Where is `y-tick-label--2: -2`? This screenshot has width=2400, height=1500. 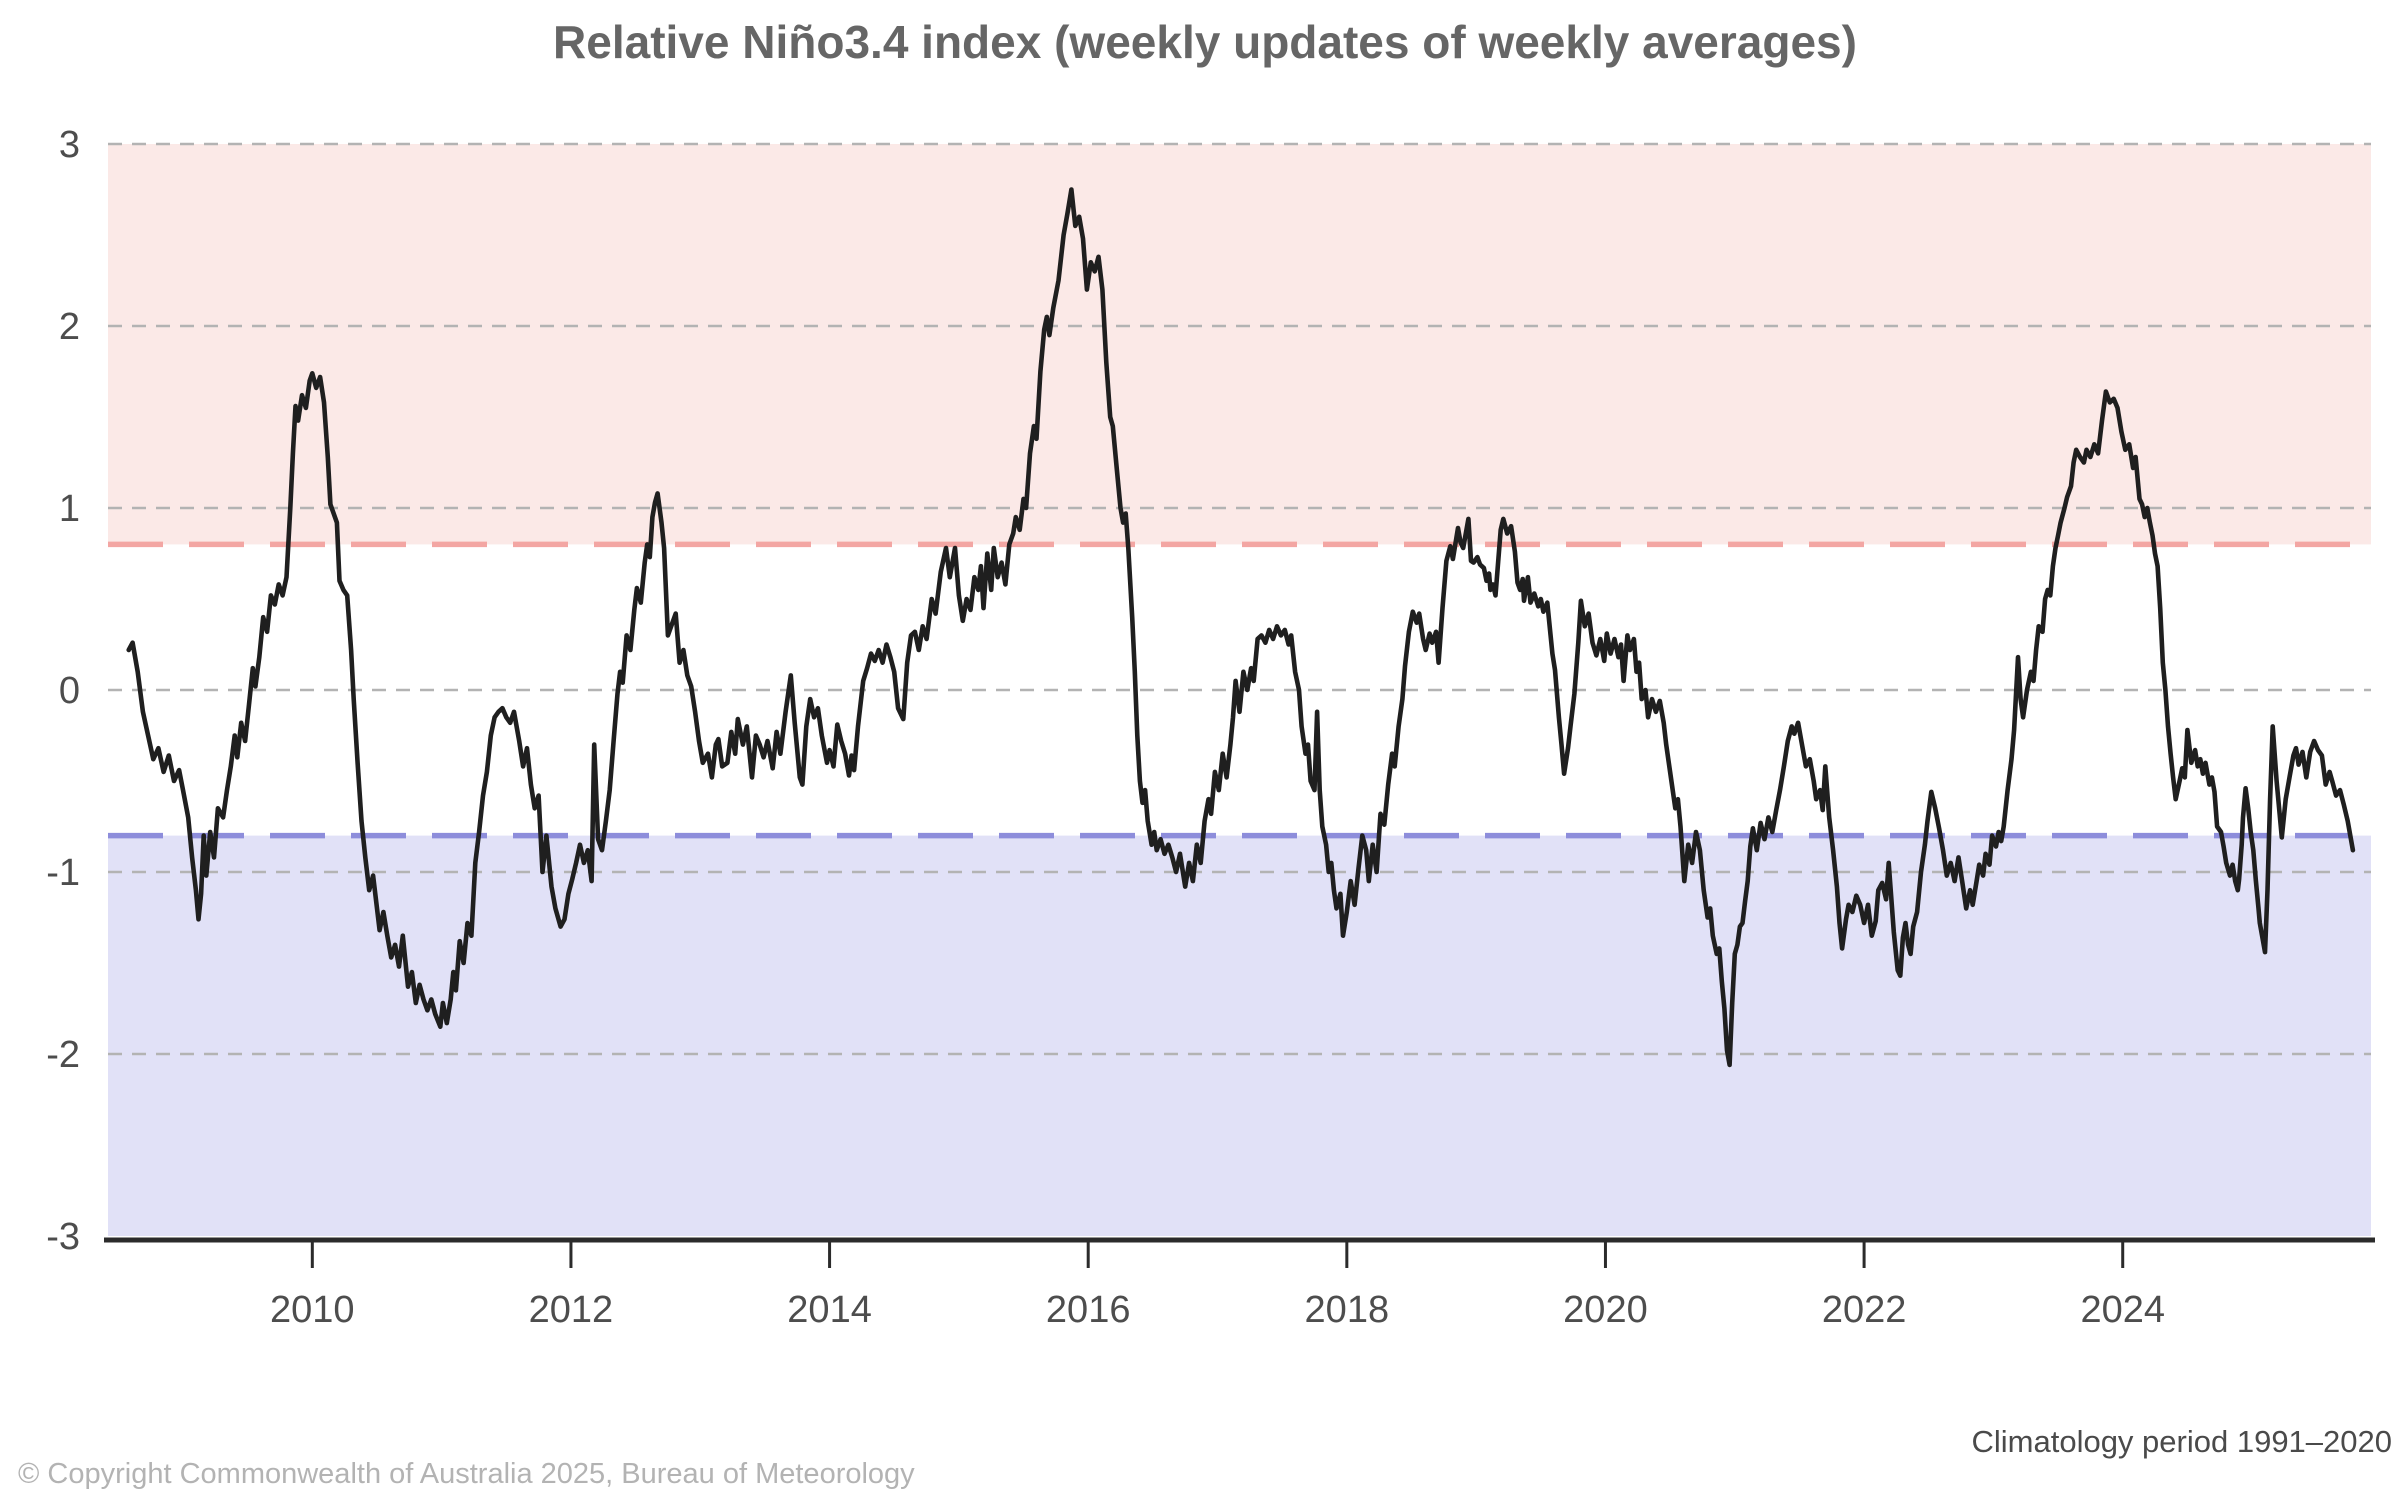
y-tick-label--2: -2 is located at coordinates (63, 1055).